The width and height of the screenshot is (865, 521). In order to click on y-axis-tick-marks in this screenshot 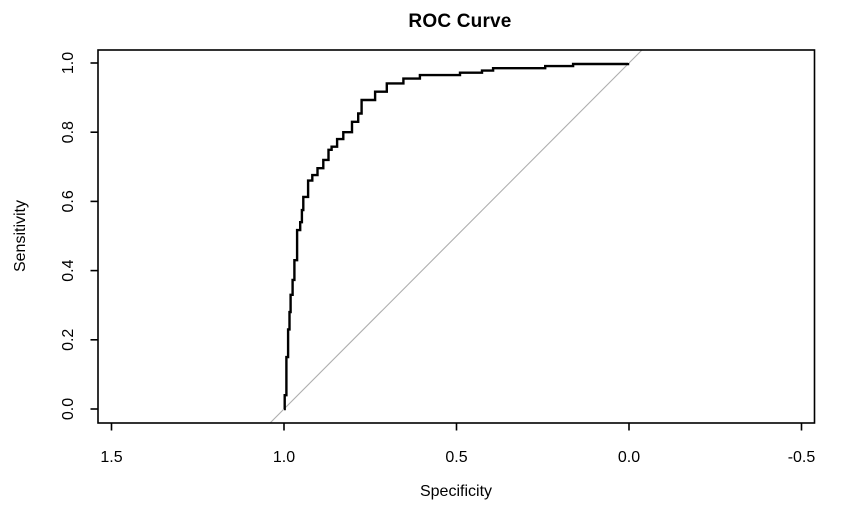, I will do `click(94, 236)`.